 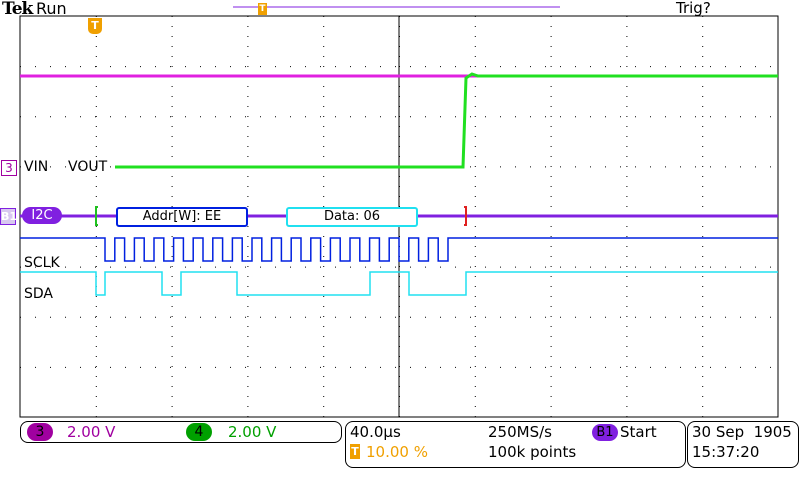 What do you see at coordinates (638, 432) in the screenshot?
I see `trigger-type: Start` at bounding box center [638, 432].